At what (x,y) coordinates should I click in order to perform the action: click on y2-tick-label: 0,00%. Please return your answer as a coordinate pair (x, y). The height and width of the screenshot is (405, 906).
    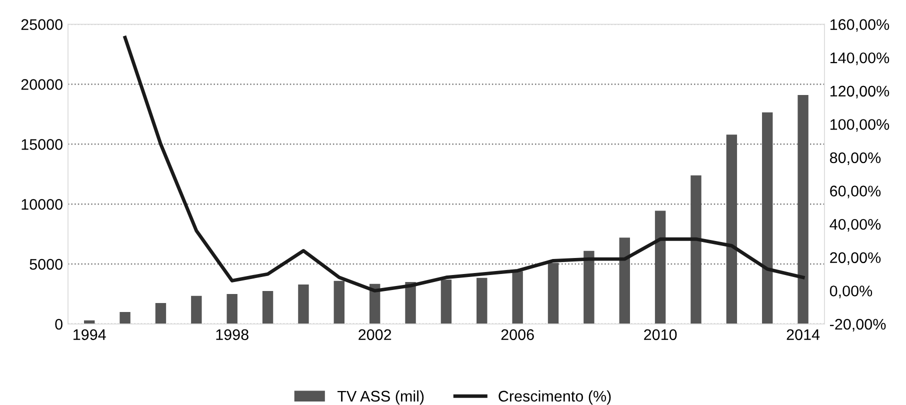
    Looking at the image, I should click on (851, 292).